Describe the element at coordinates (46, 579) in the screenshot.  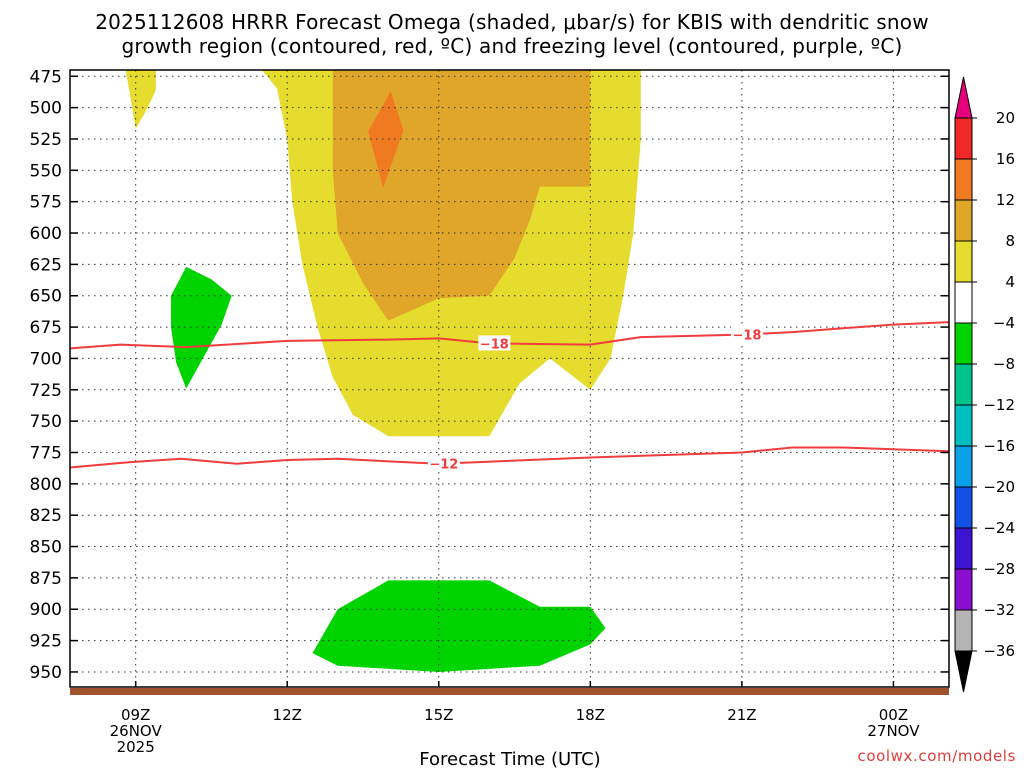
I see `ytick-label-875: 875` at that location.